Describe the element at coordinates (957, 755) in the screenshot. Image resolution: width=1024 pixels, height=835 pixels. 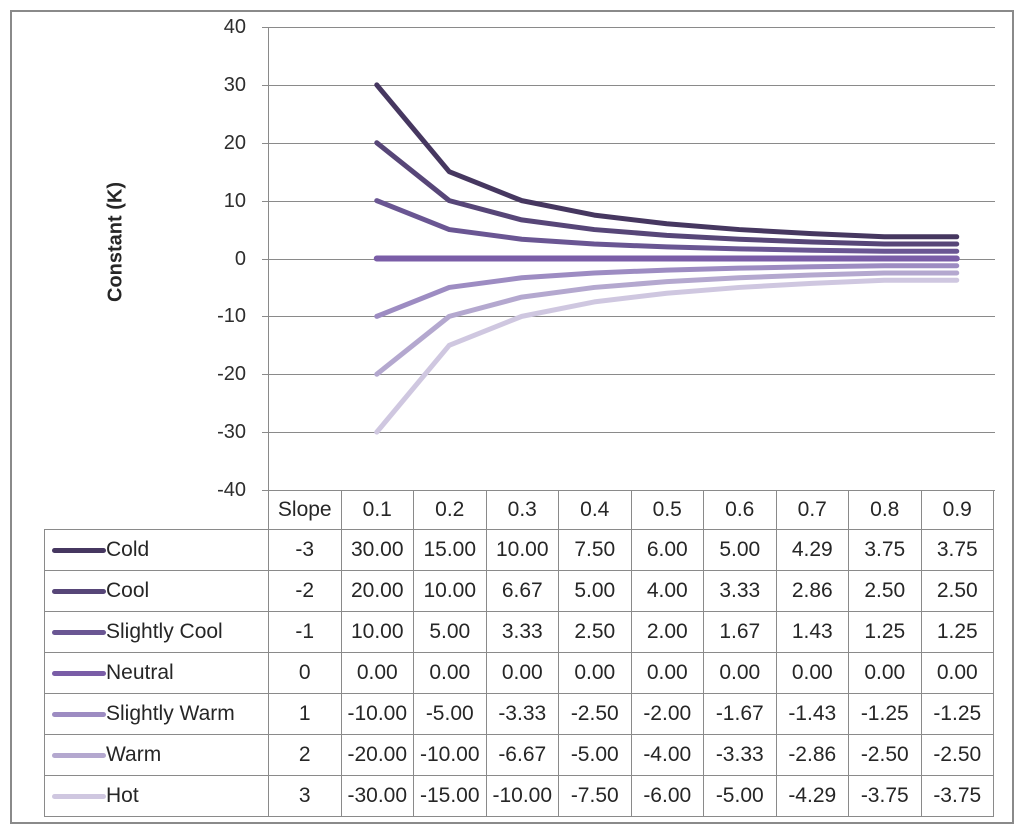
I see `value-cell-warm-0.9: -2.50` at that location.